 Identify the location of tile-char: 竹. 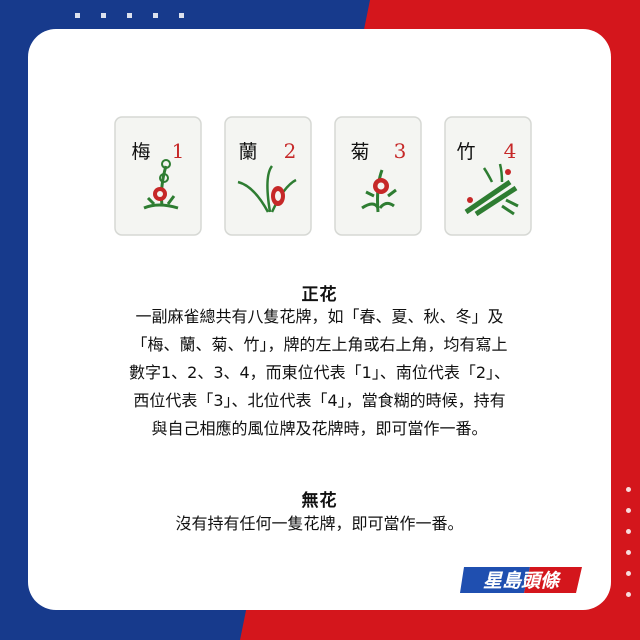
(465, 152).